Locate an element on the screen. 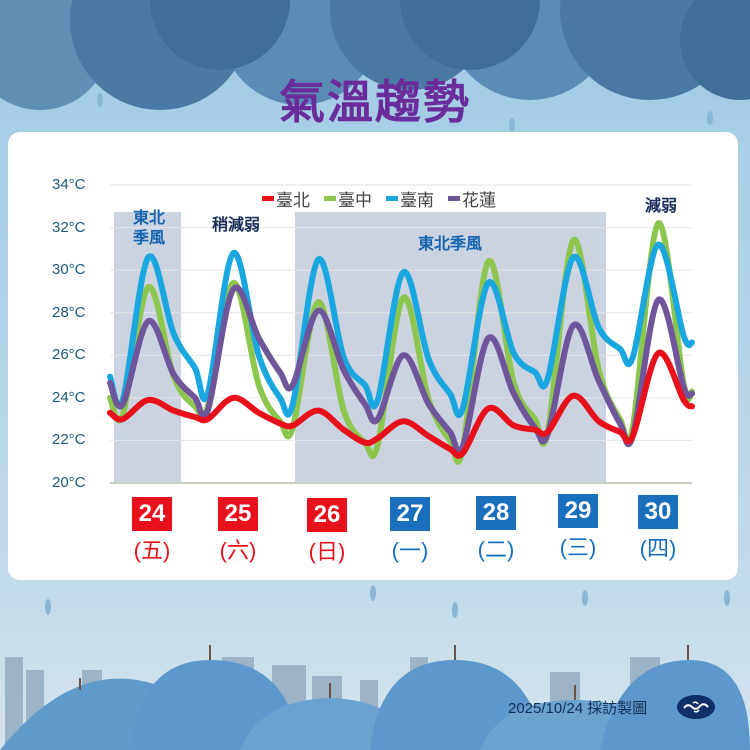 The height and width of the screenshot is (750, 750). umbrella-icons is located at coordinates (375, 697).